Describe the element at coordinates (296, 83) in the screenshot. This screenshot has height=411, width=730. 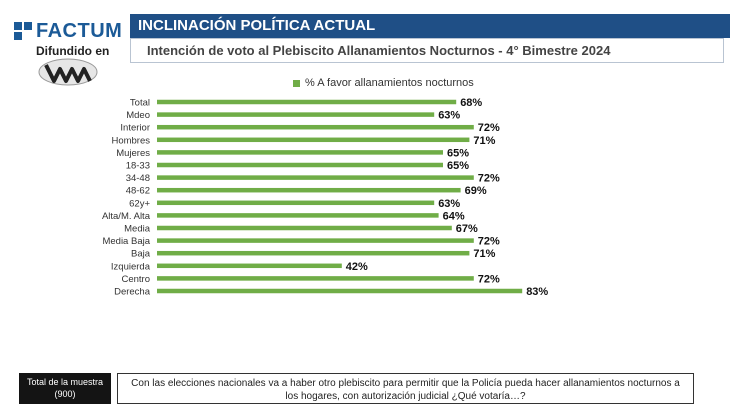
I see `legend-swatch` at that location.